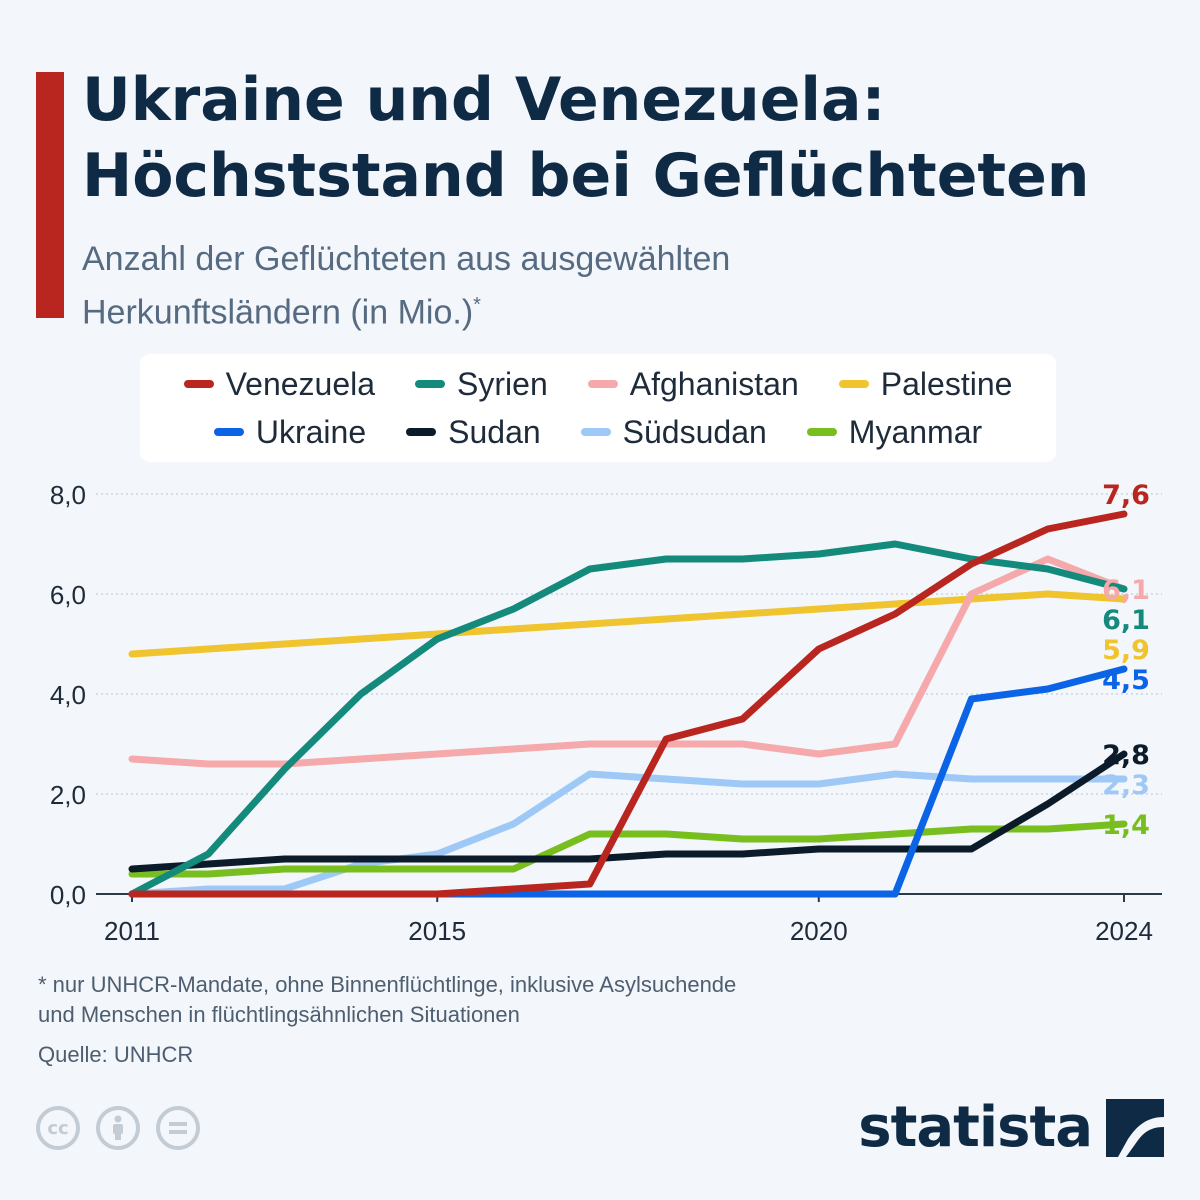 The width and height of the screenshot is (1200, 1200). I want to click on legend-item: Südsudan, so click(673, 432).